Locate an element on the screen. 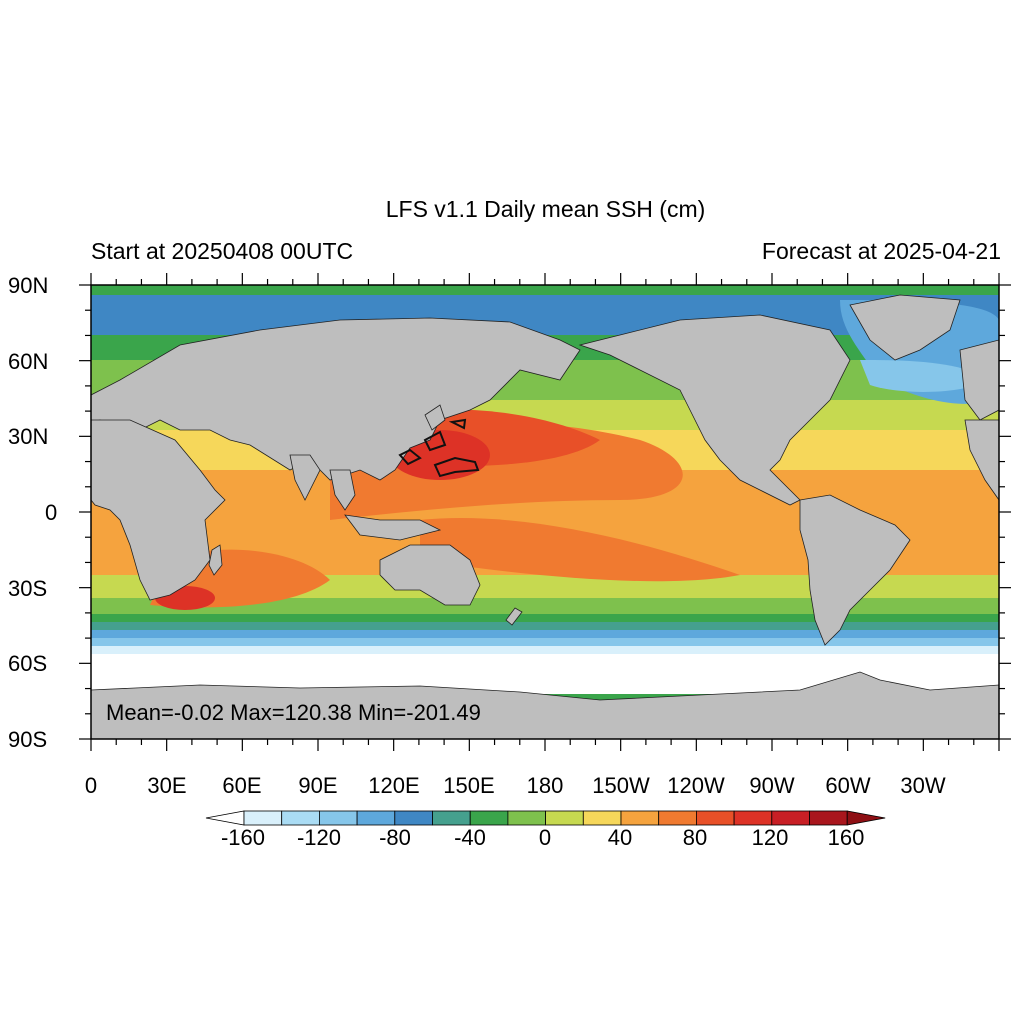 The width and height of the screenshot is (1024, 1024). colorbar-label: 0 is located at coordinates (545, 837).